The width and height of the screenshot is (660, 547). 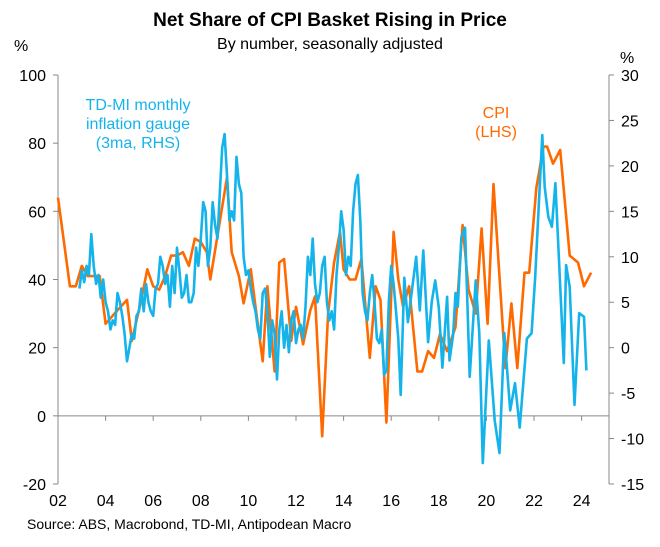 I want to click on left-tick-label: 40, so click(x=37, y=281).